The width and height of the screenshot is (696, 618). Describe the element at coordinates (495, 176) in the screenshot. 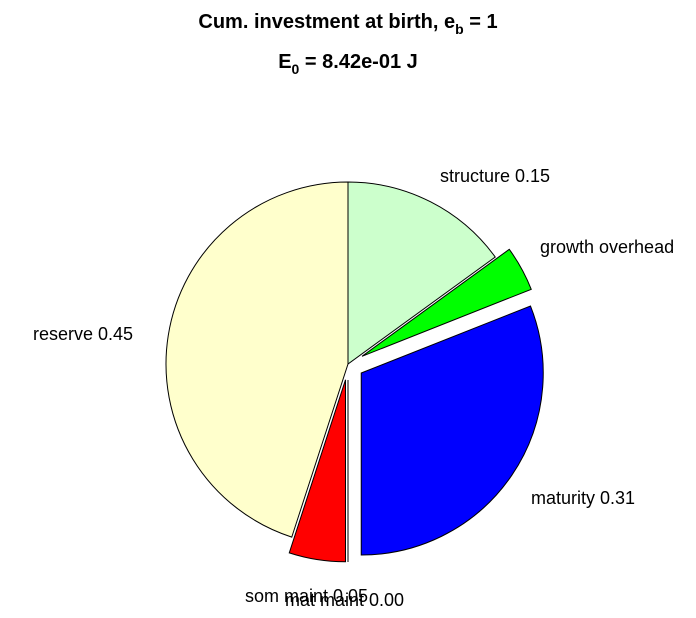

I see `slice-label-structure: structure 0.15` at that location.